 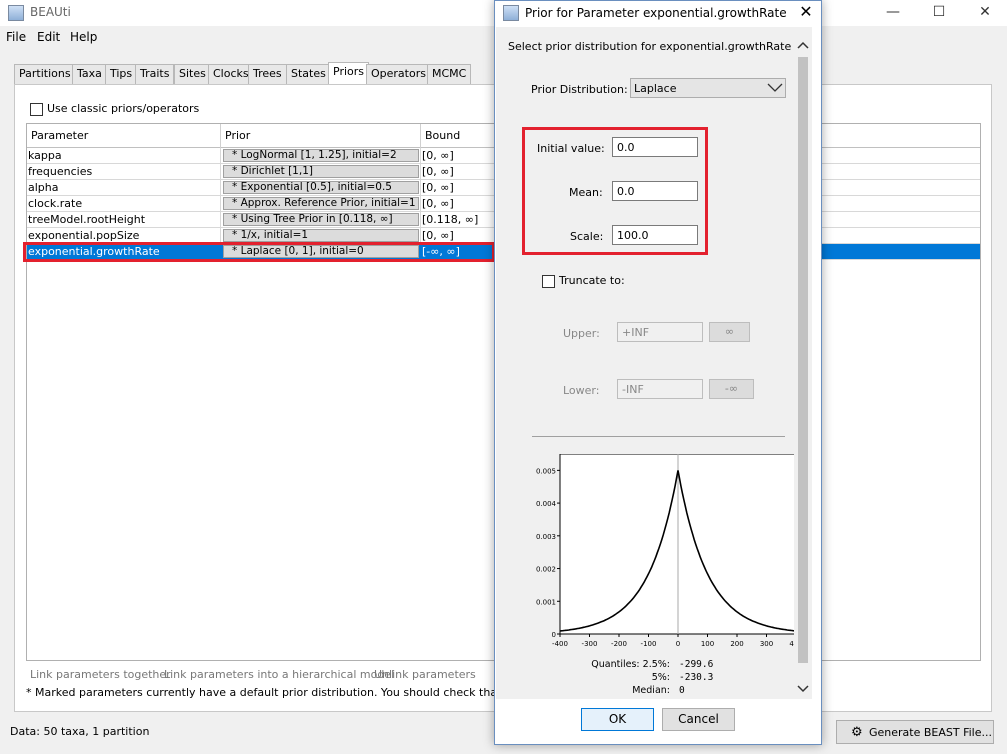 What do you see at coordinates (267, 74) in the screenshot?
I see `tab-trees: Trees` at bounding box center [267, 74].